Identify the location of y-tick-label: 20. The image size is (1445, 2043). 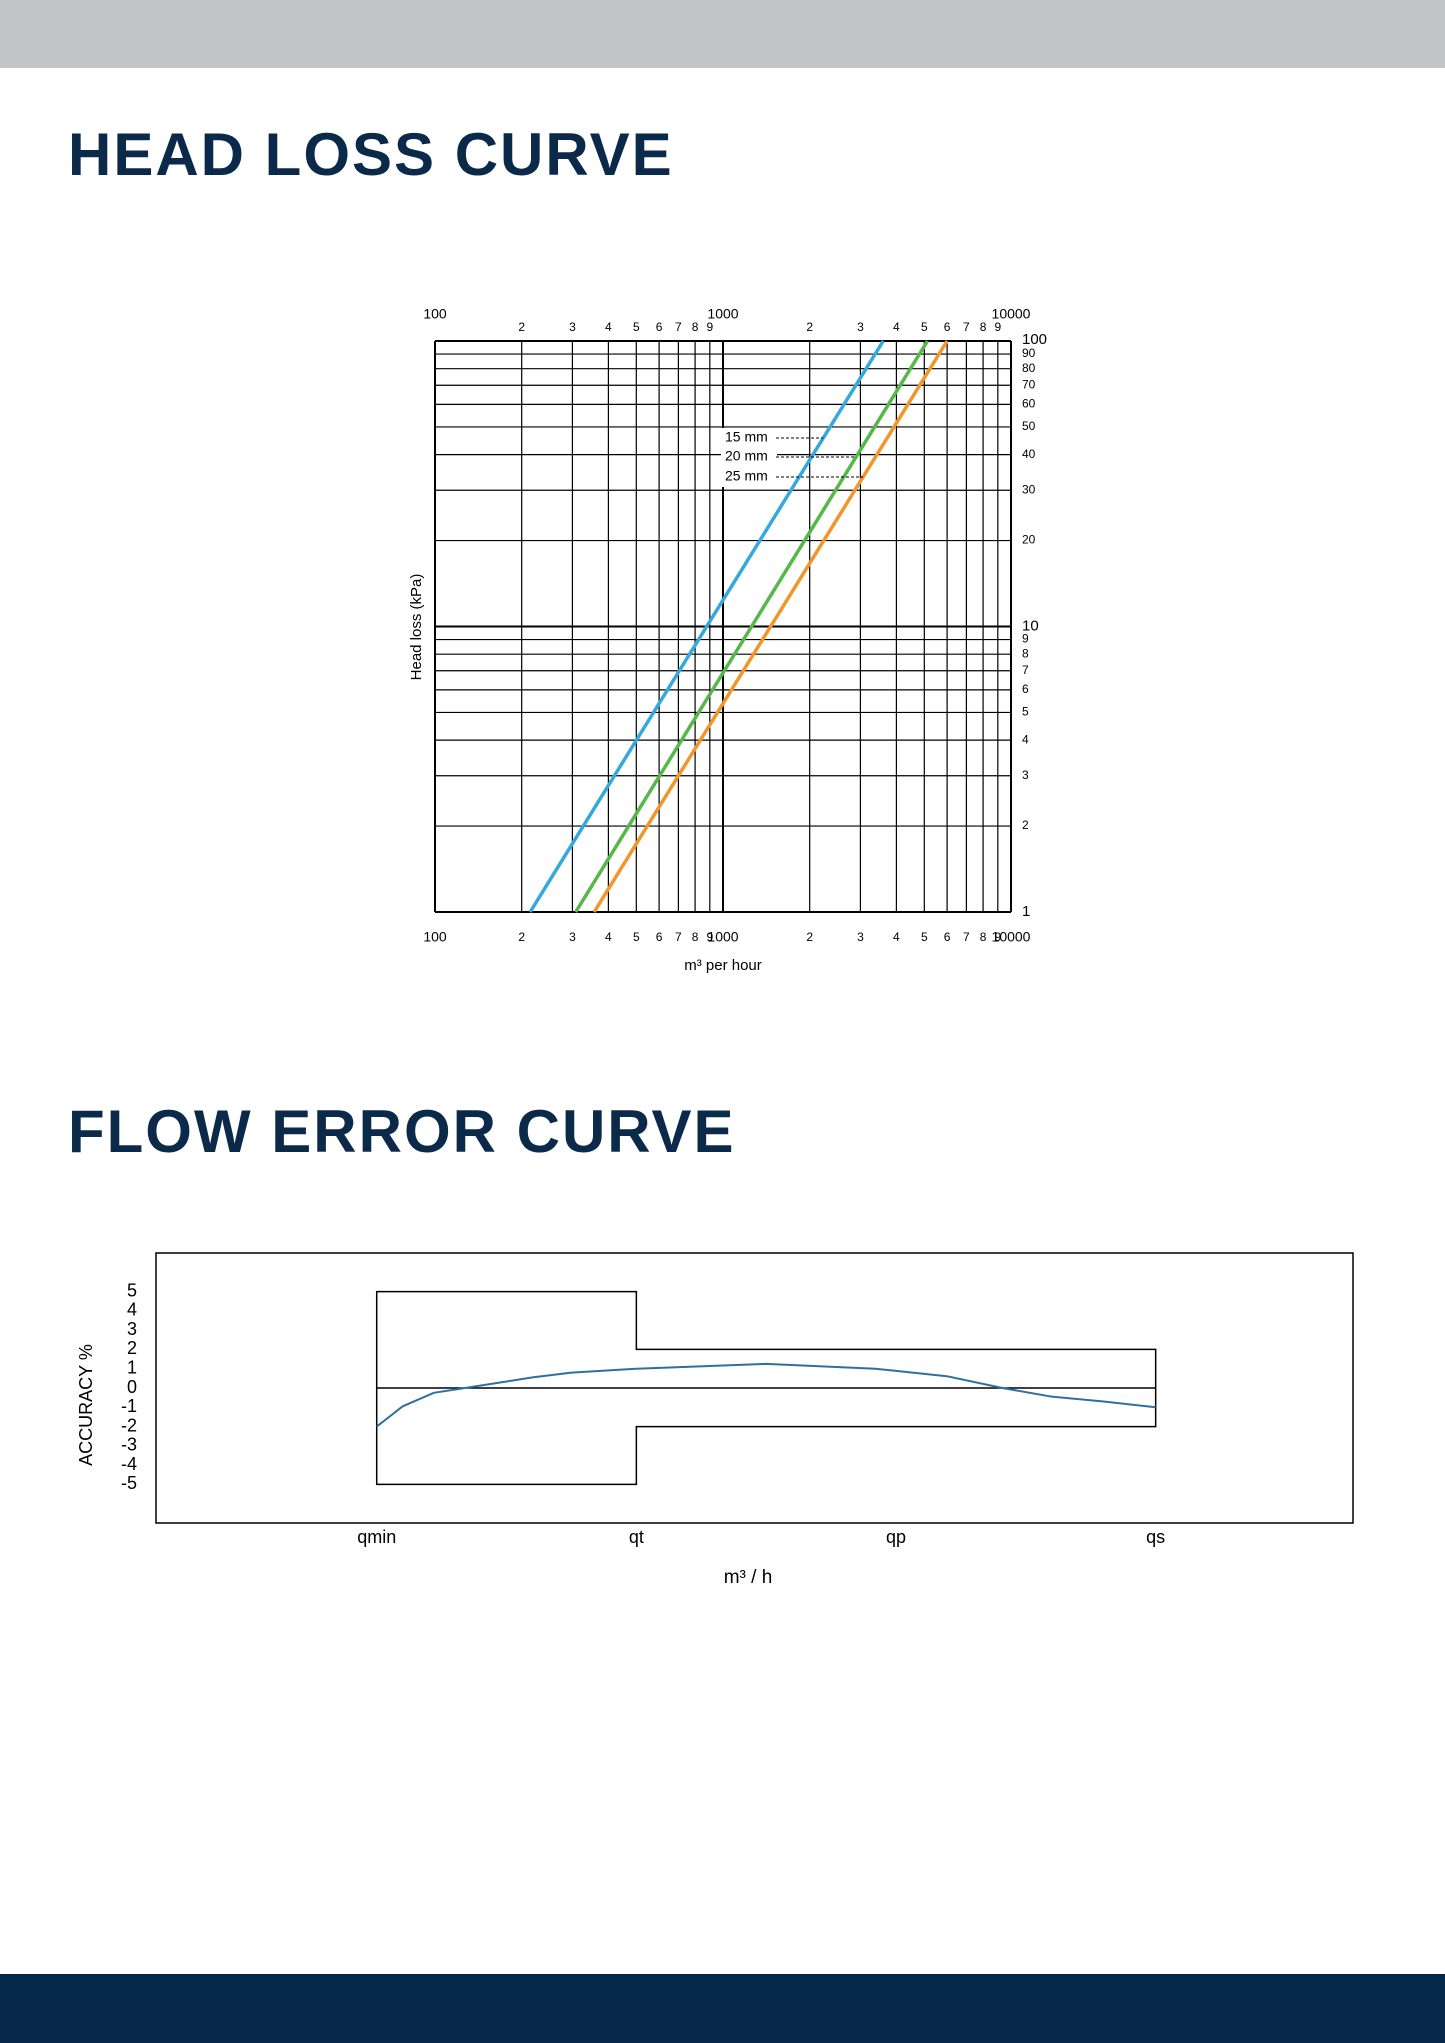
(1029, 540).